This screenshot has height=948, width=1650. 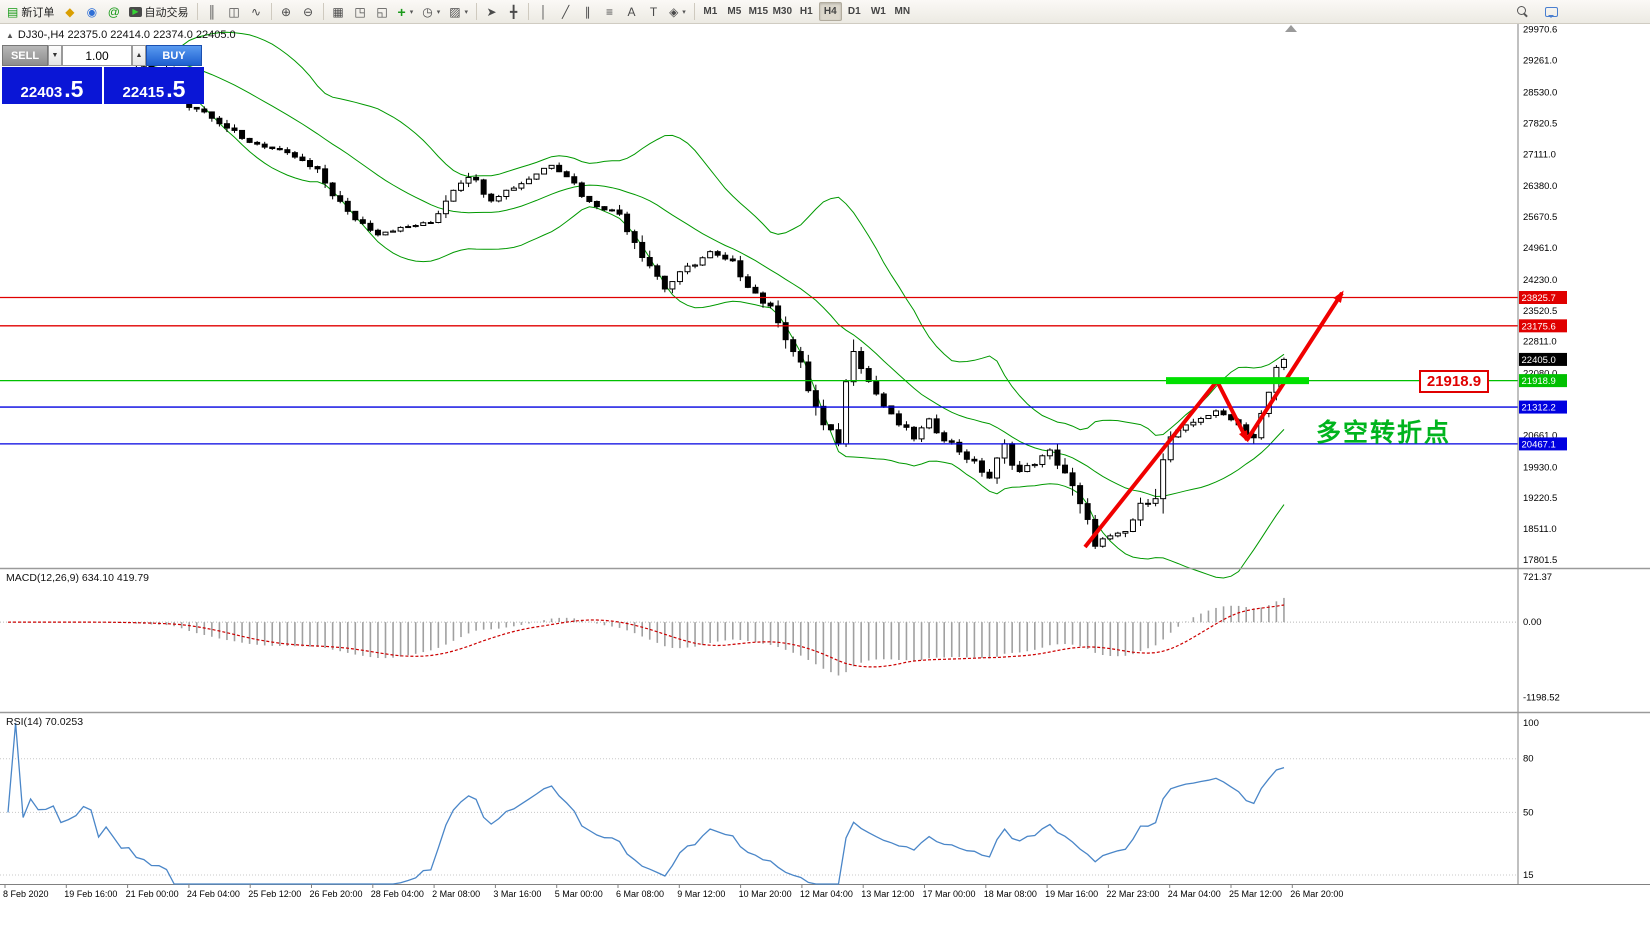 I want to click on svg-text: 19 Mar 16:00, so click(x=1071, y=894).